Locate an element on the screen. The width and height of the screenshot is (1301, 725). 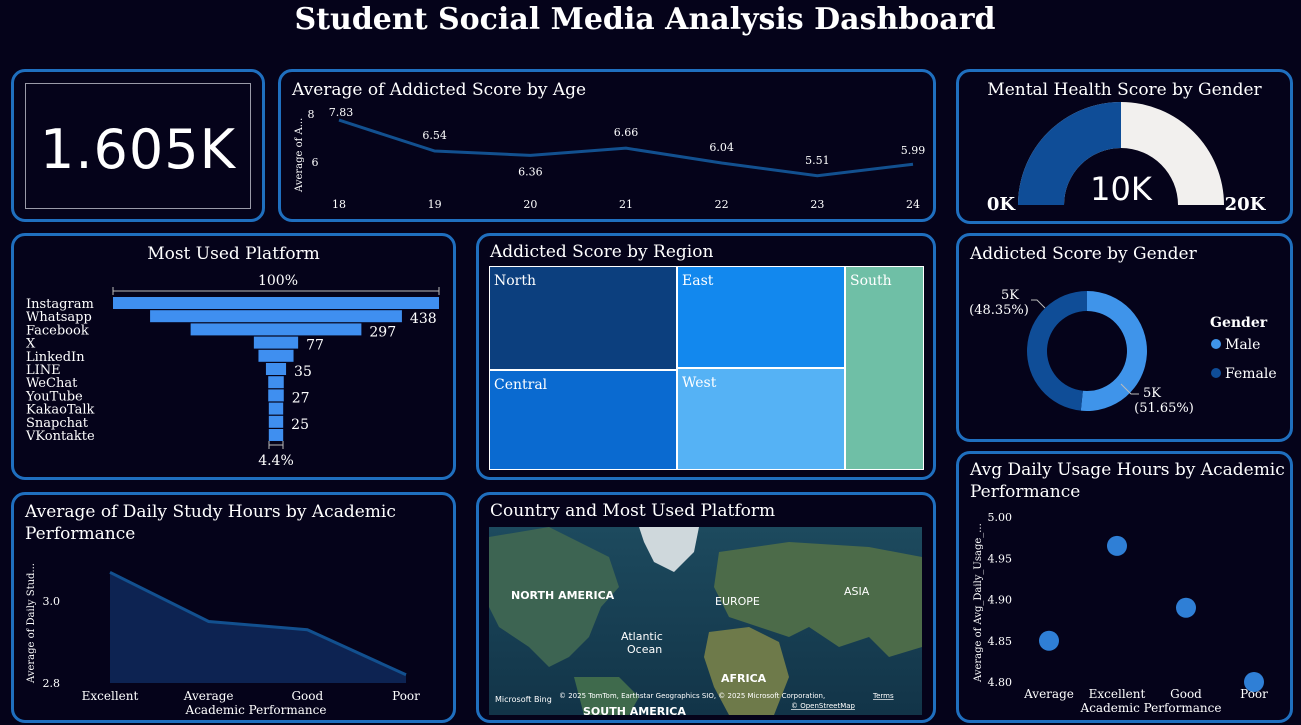
age-x-tick: 23 is located at coordinates (817, 204).